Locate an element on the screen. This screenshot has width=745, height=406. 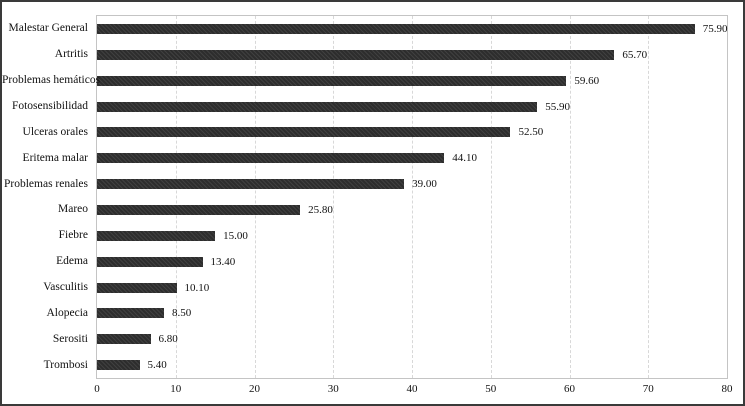
bar-value-label: 65.70 is located at coordinates (635, 54).